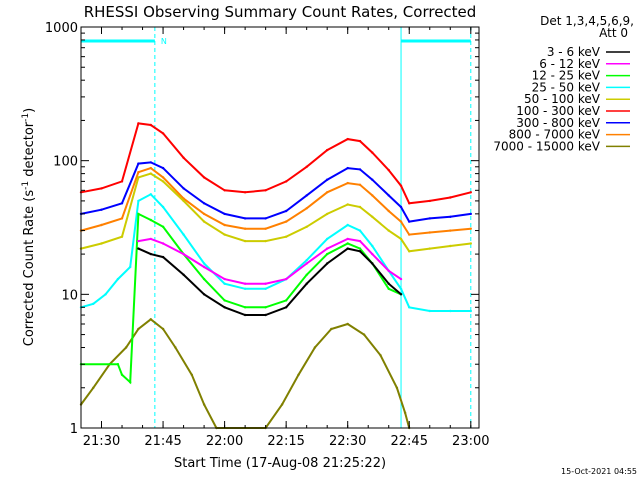 The image size is (640, 480). I want to click on y-axis-label: Corrected Count Rate (s-1 detector-1), so click(29, 227).